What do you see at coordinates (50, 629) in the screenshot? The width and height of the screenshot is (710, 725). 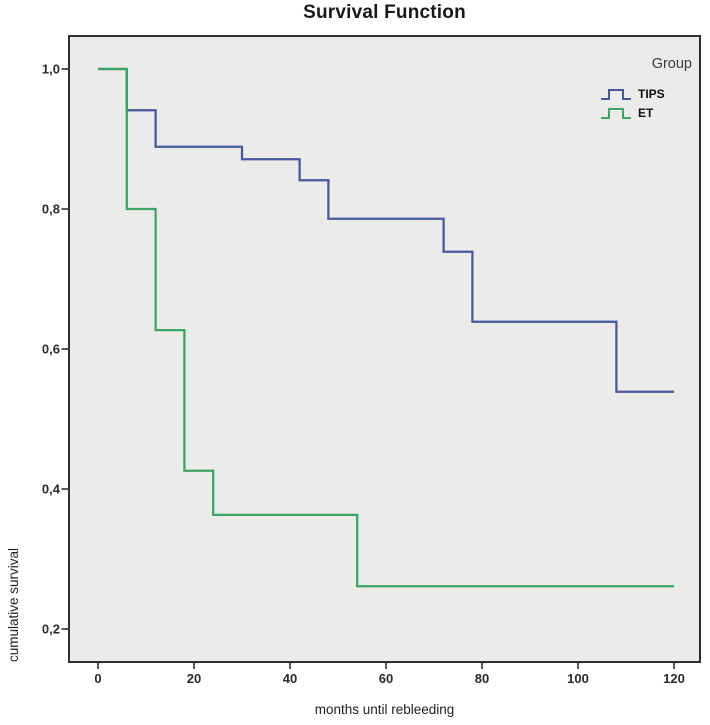 I see `y-tick-label: 0,2` at bounding box center [50, 629].